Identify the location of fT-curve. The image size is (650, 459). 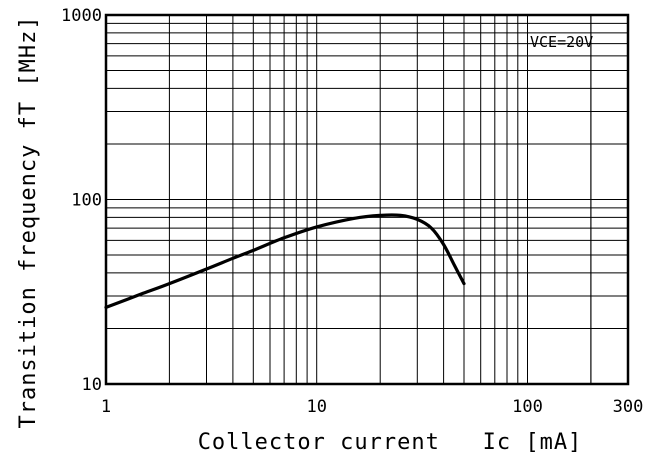
(285, 261).